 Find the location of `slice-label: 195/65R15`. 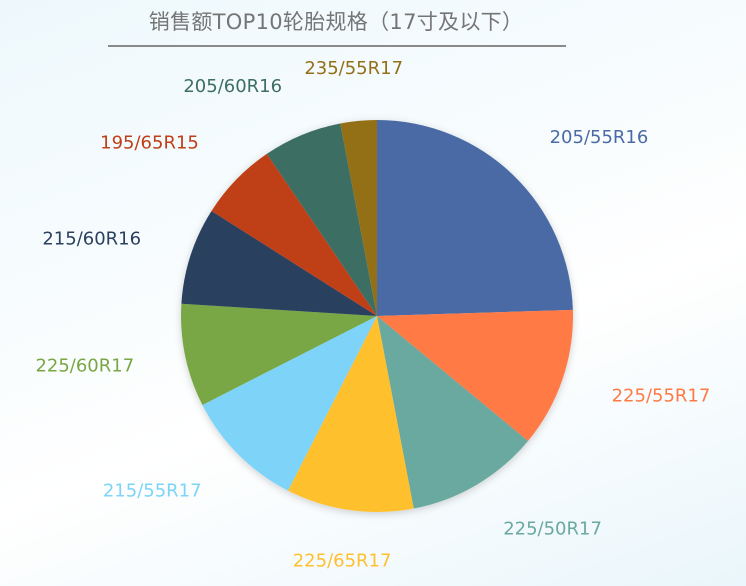

slice-label: 195/65R15 is located at coordinates (149, 142).